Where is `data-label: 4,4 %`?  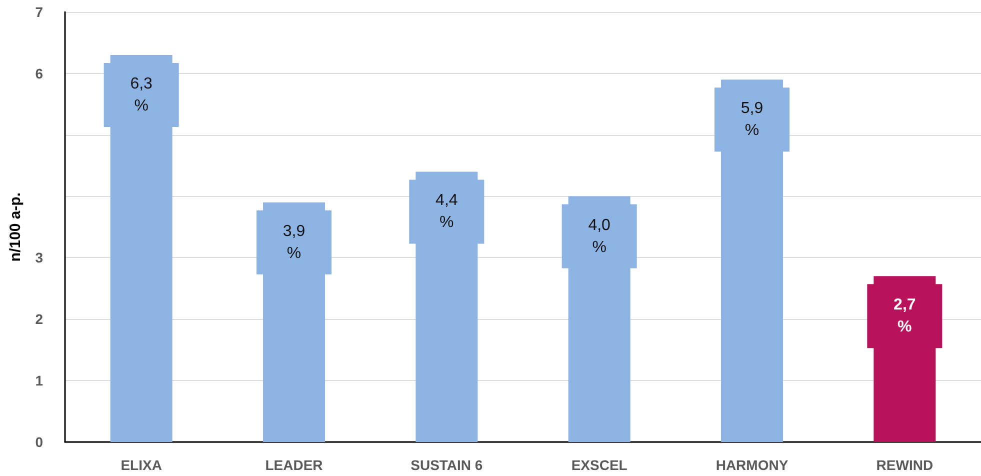
data-label: 4,4 % is located at coordinates (447, 212).